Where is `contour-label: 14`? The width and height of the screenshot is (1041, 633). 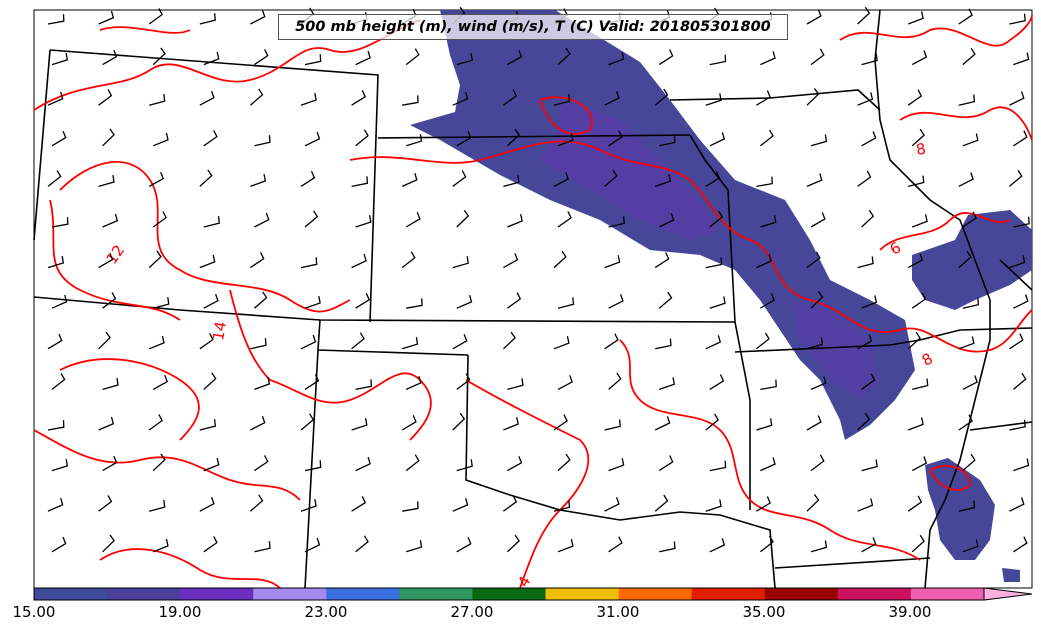
contour-label: 14 is located at coordinates (219, 331).